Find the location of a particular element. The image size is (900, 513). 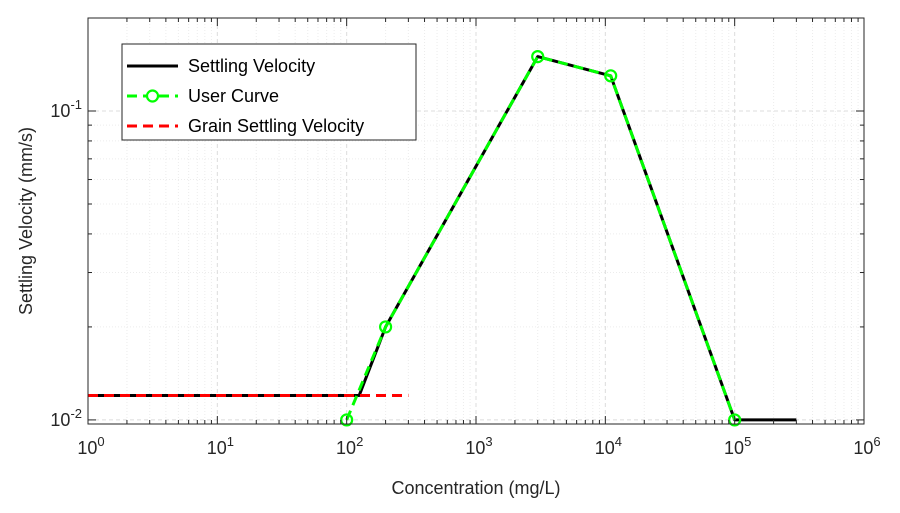

legend-label-1: Settling Velocity is located at coordinates (251, 66).